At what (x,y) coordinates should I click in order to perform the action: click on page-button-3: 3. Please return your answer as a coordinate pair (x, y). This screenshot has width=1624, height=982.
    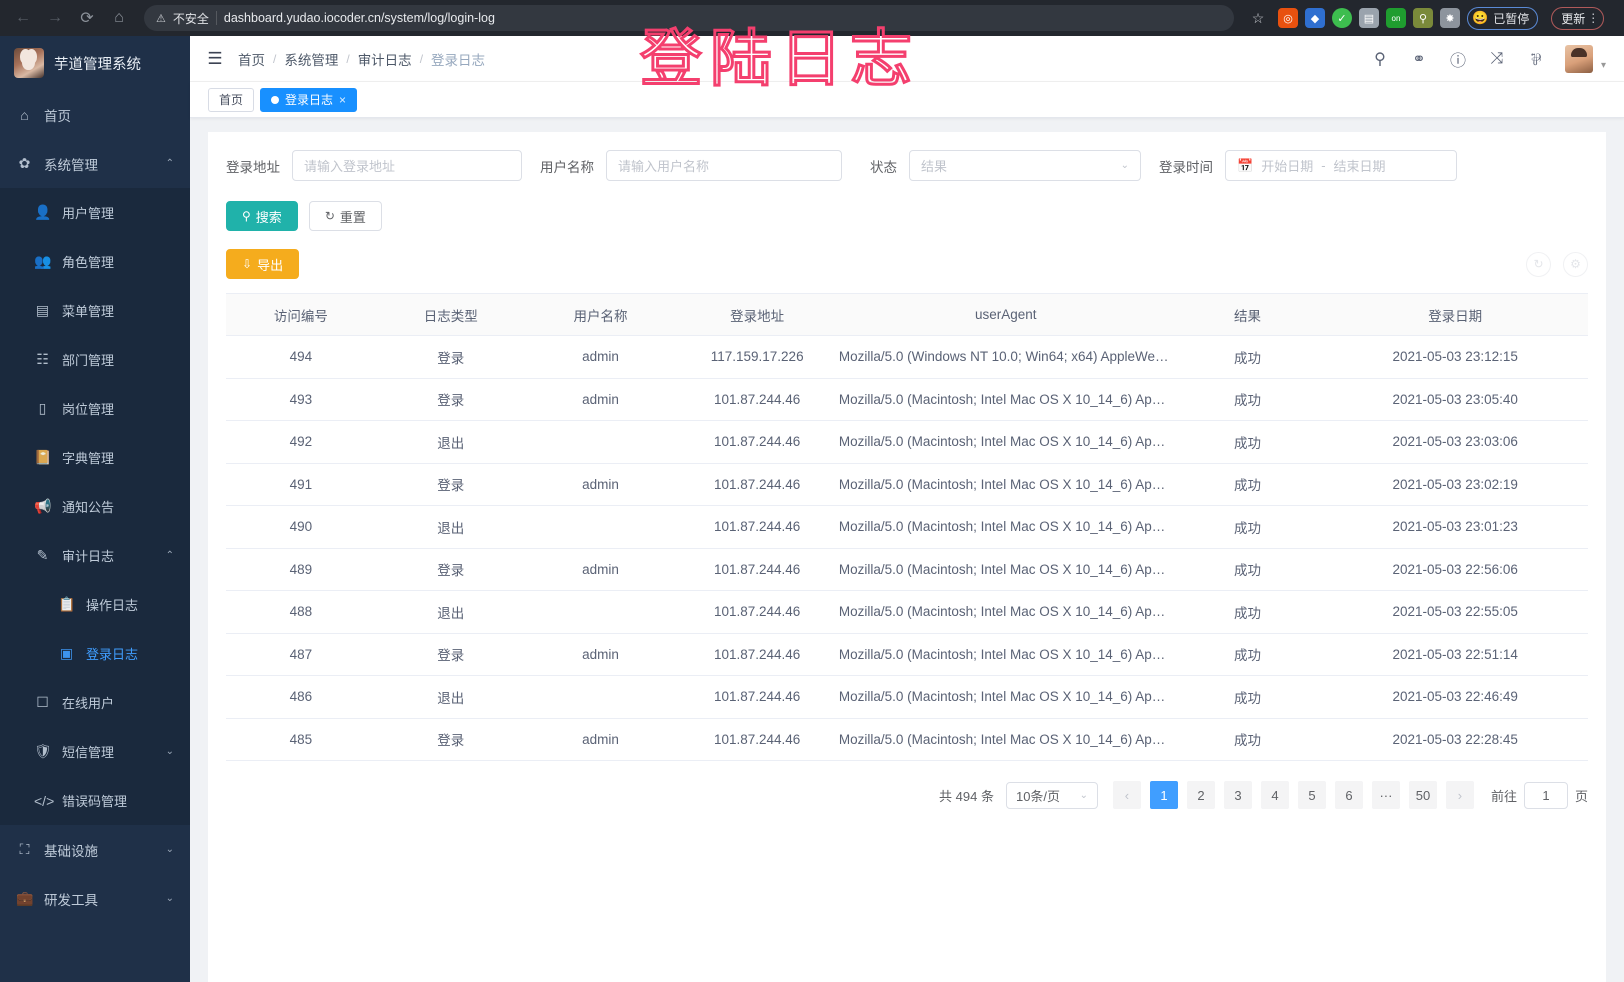
    Looking at the image, I should click on (1237, 795).